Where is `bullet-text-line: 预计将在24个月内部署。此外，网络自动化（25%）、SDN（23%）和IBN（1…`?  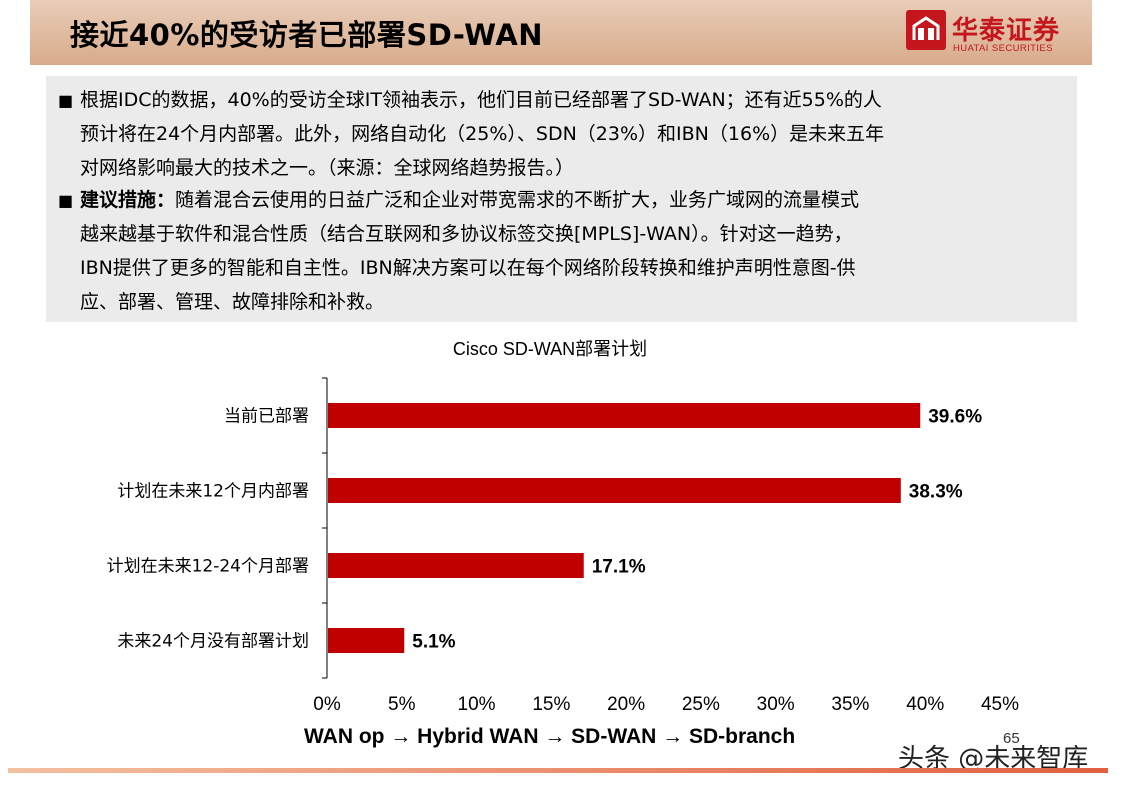
bullet-text-line: 预计将在24个月内部署。此外，网络自动化（25%）、SDN（23%）和IBN（1… is located at coordinates (482, 134).